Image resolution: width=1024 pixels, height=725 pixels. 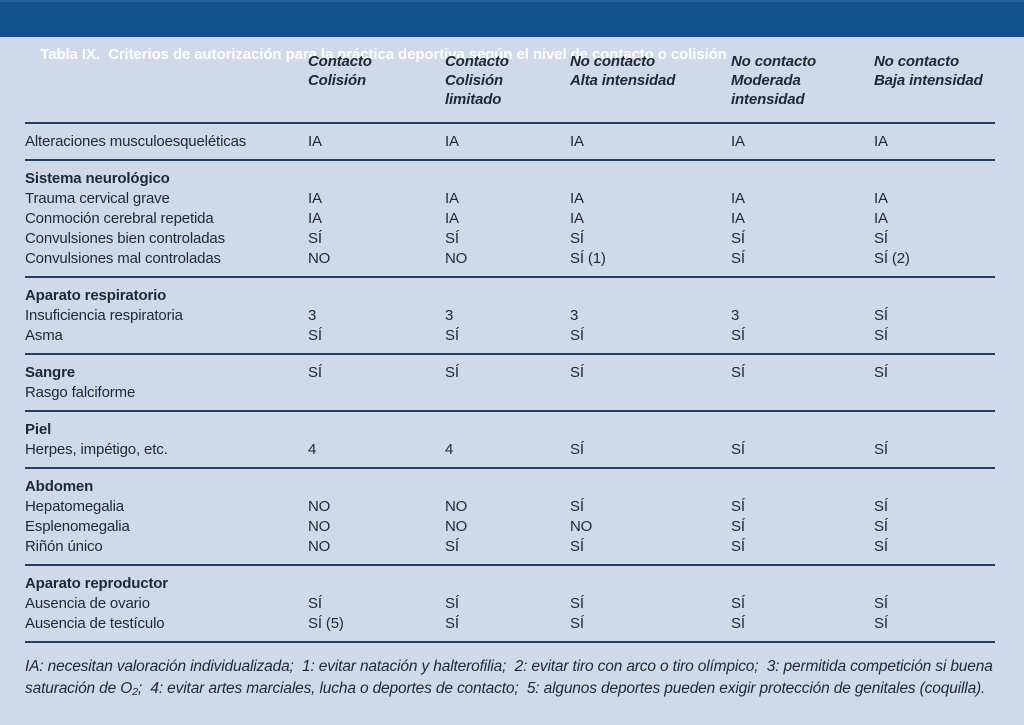 I want to click on section-header-row: Abdomen, so click(x=510, y=487).